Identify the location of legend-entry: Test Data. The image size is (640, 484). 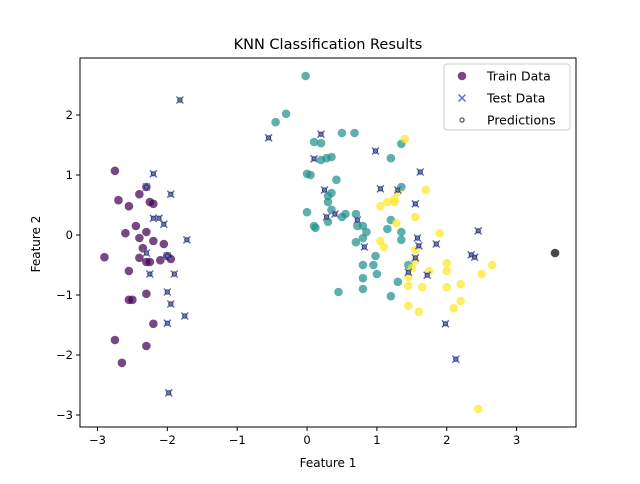
(501, 98).